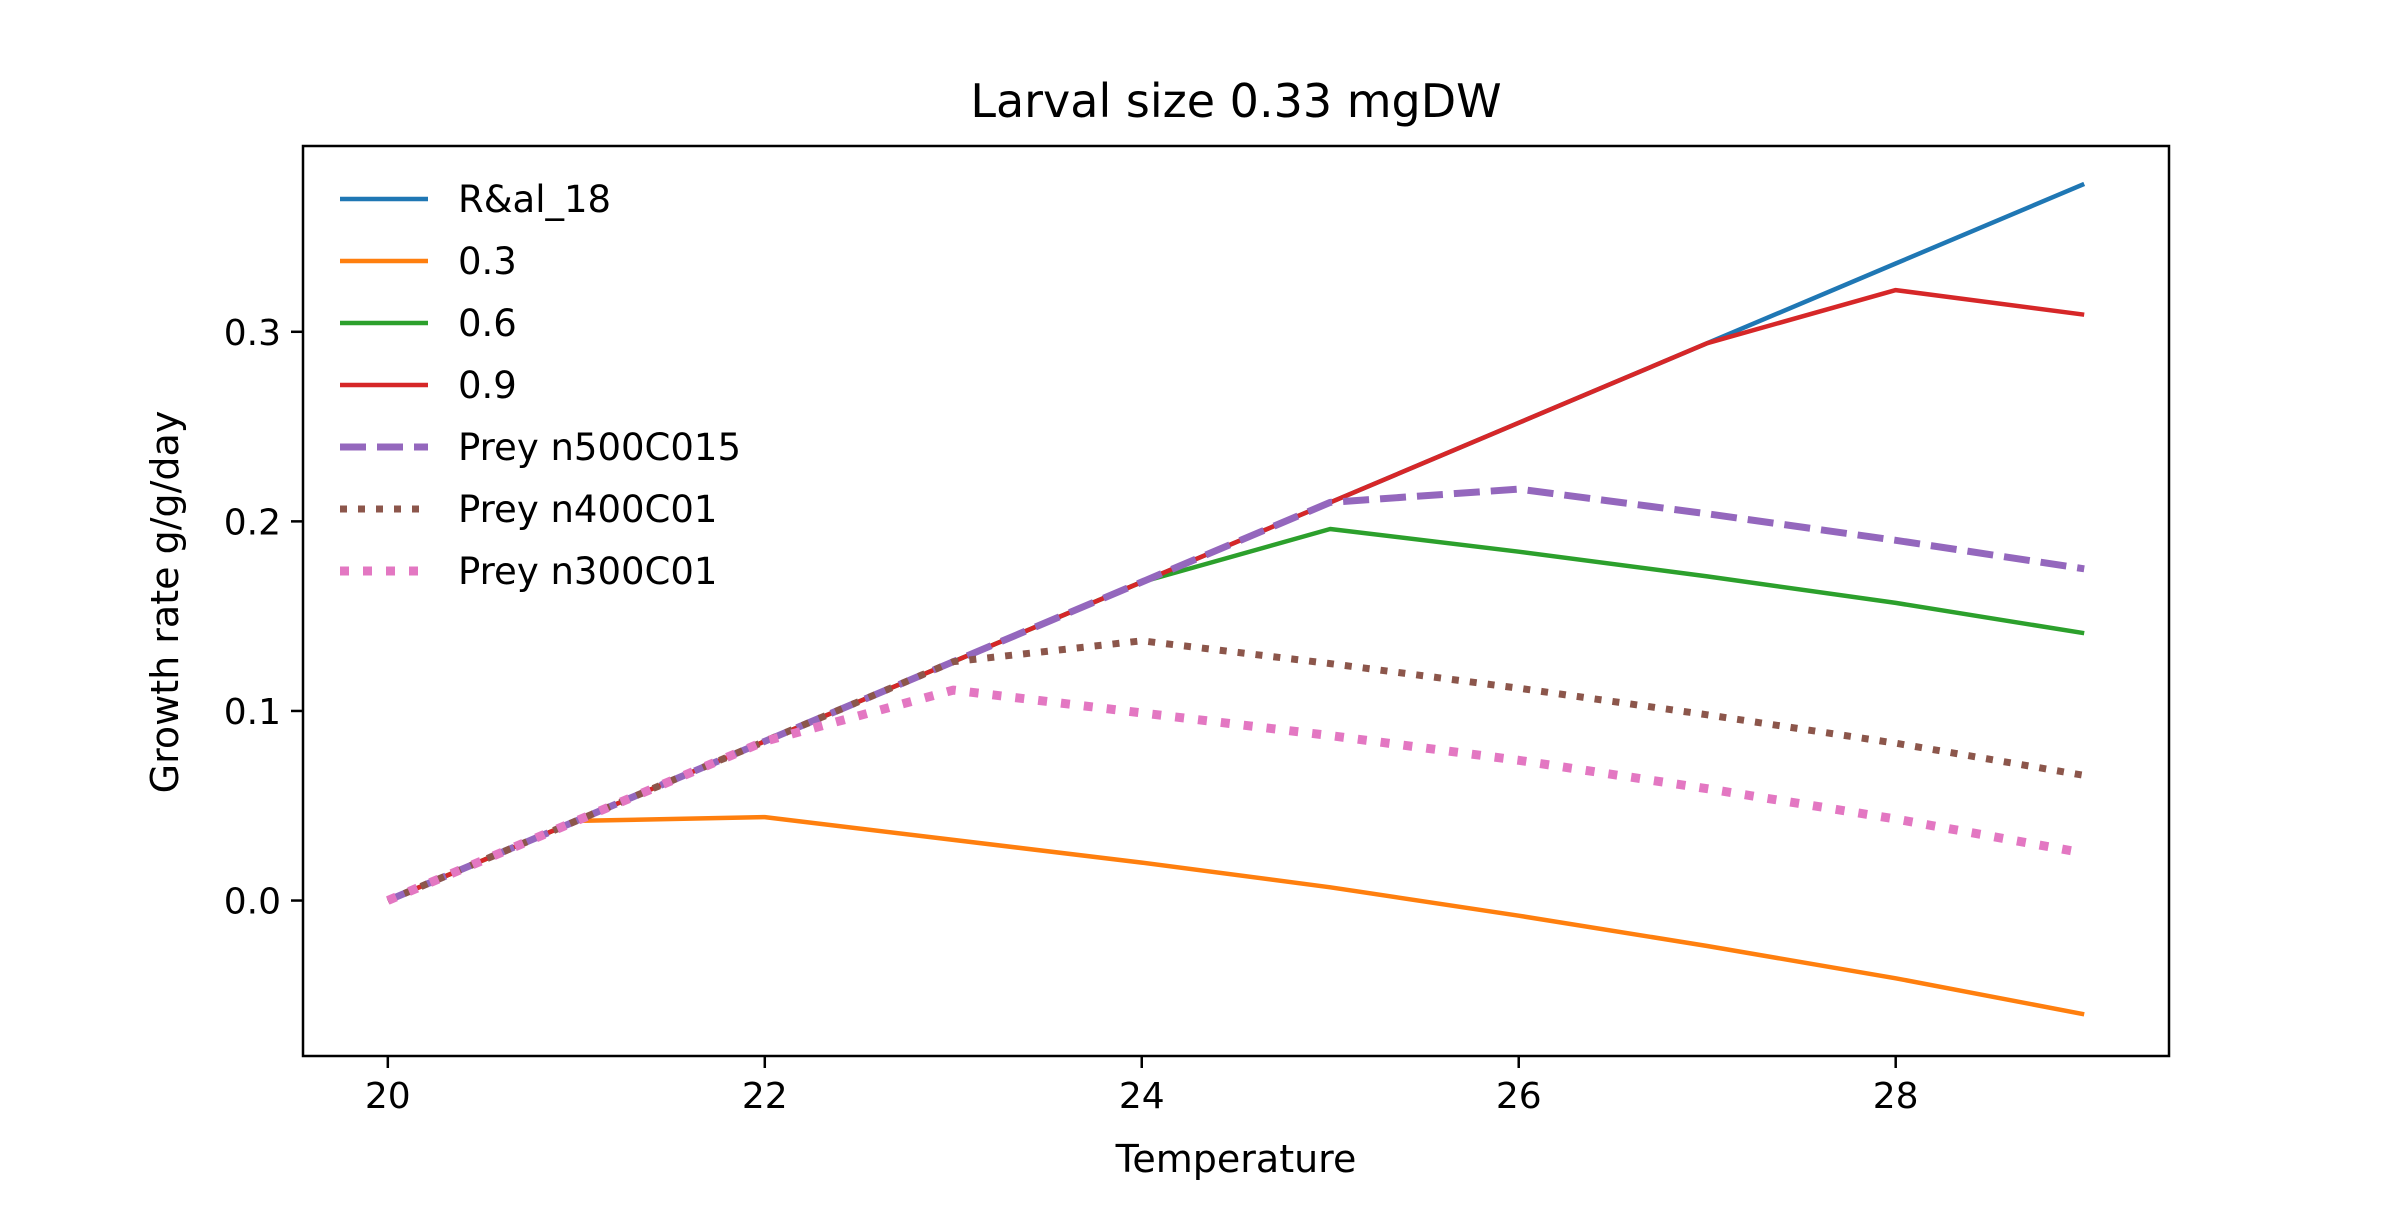  I want to click on x-tick-label: 28, so click(1896, 1096).